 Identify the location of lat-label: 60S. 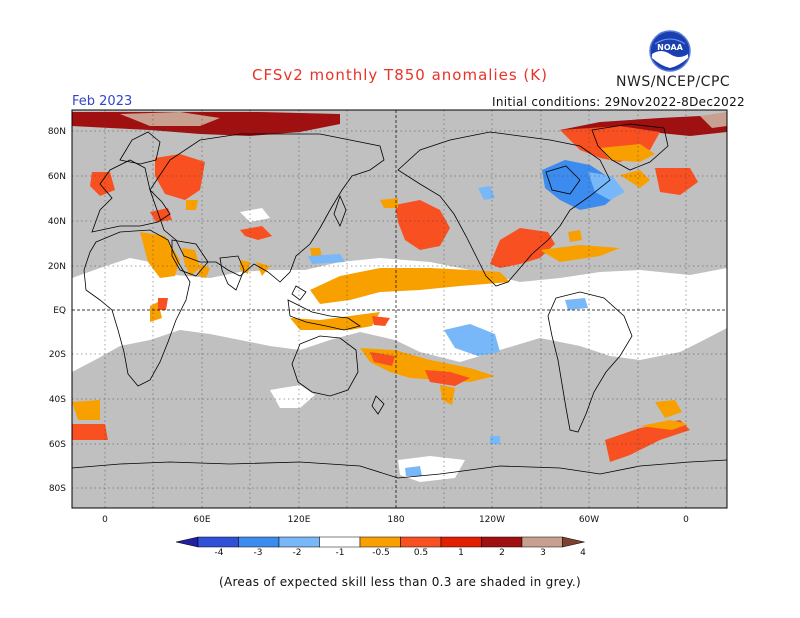
(57, 445).